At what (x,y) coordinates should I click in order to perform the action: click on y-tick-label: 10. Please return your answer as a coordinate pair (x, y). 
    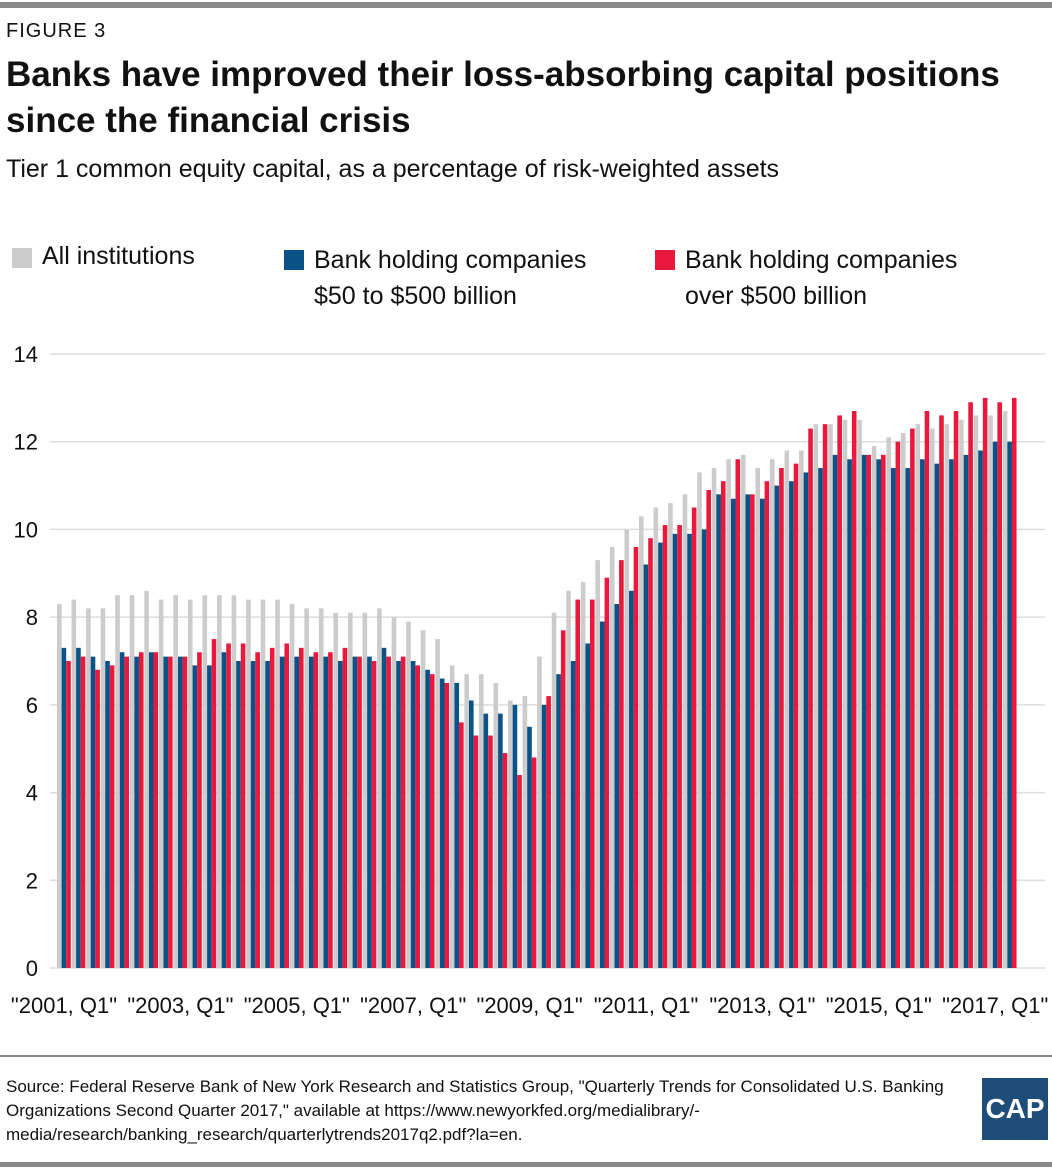
    Looking at the image, I should click on (26, 529).